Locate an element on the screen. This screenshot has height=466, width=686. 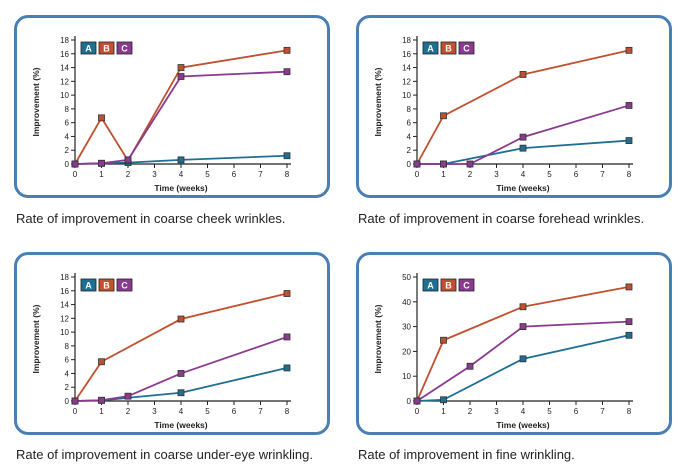
y-tick-label: 2 is located at coordinates (67, 387).